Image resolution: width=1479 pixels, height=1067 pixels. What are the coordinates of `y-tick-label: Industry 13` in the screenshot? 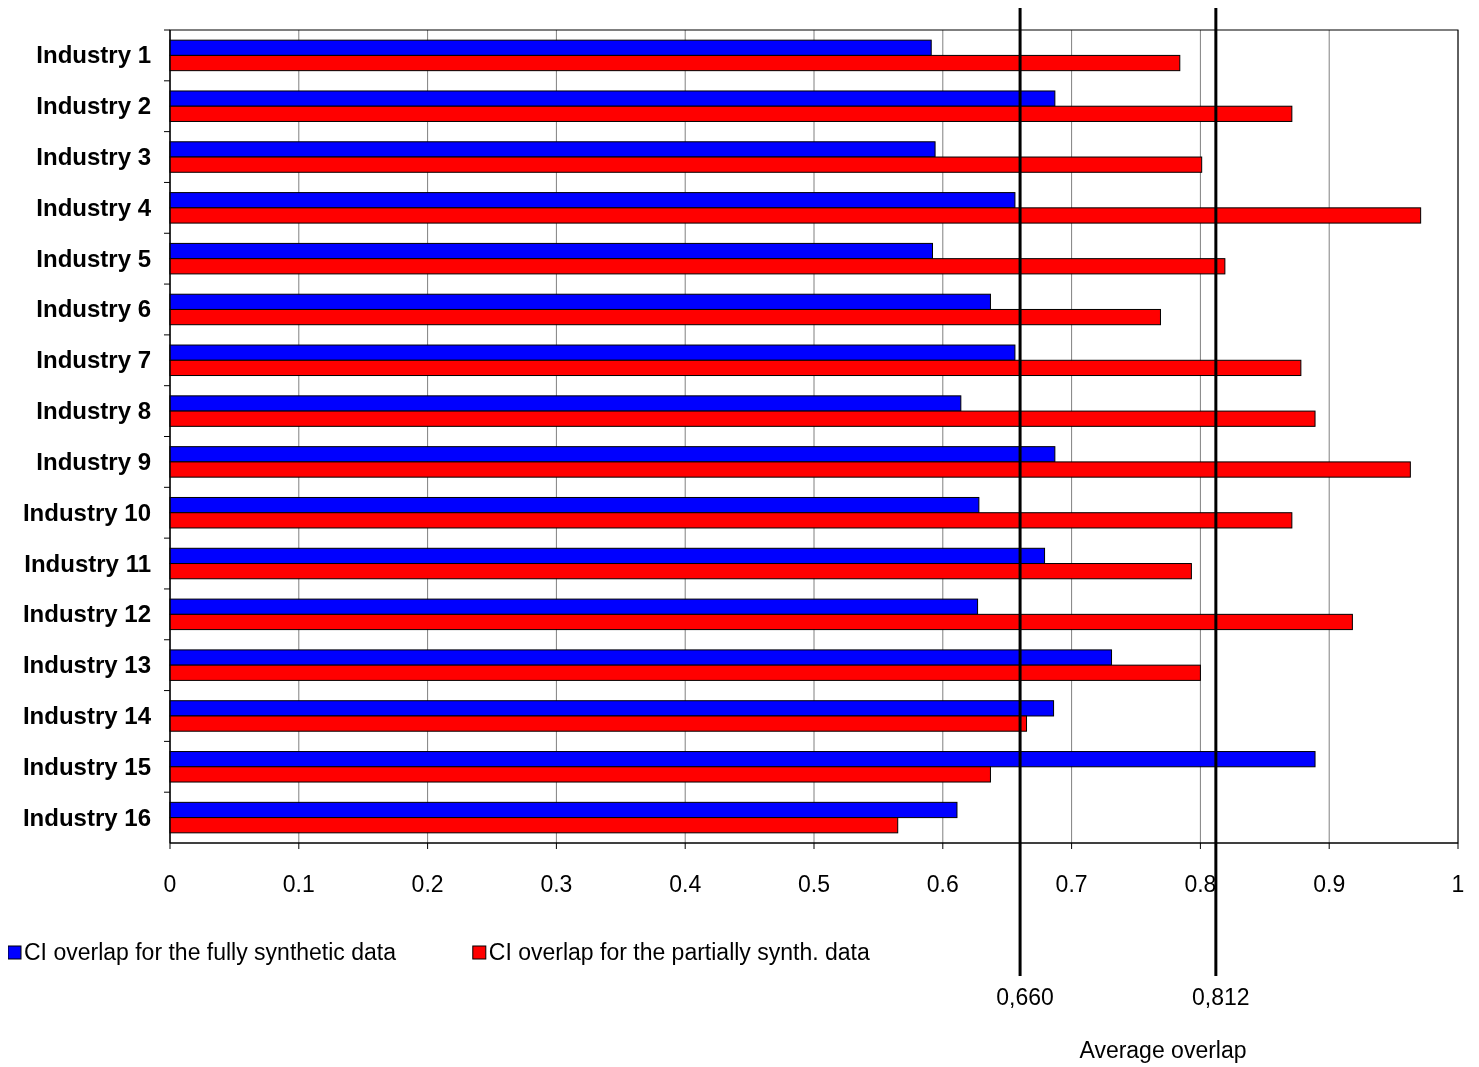 It's located at (86, 665).